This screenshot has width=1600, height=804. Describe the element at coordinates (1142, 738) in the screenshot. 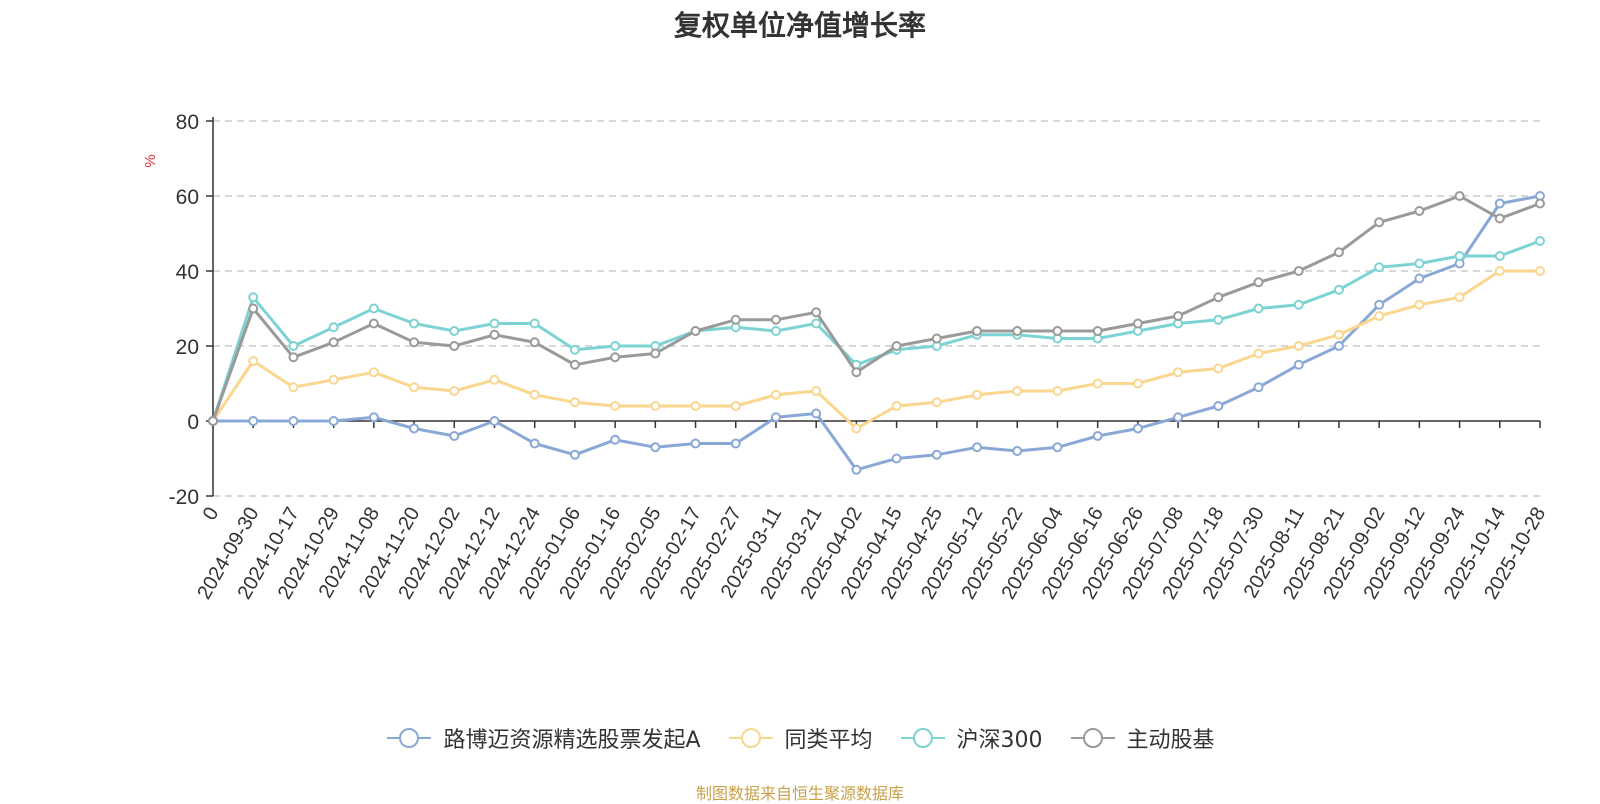

I see `legend-item-4: 主动股基` at that location.